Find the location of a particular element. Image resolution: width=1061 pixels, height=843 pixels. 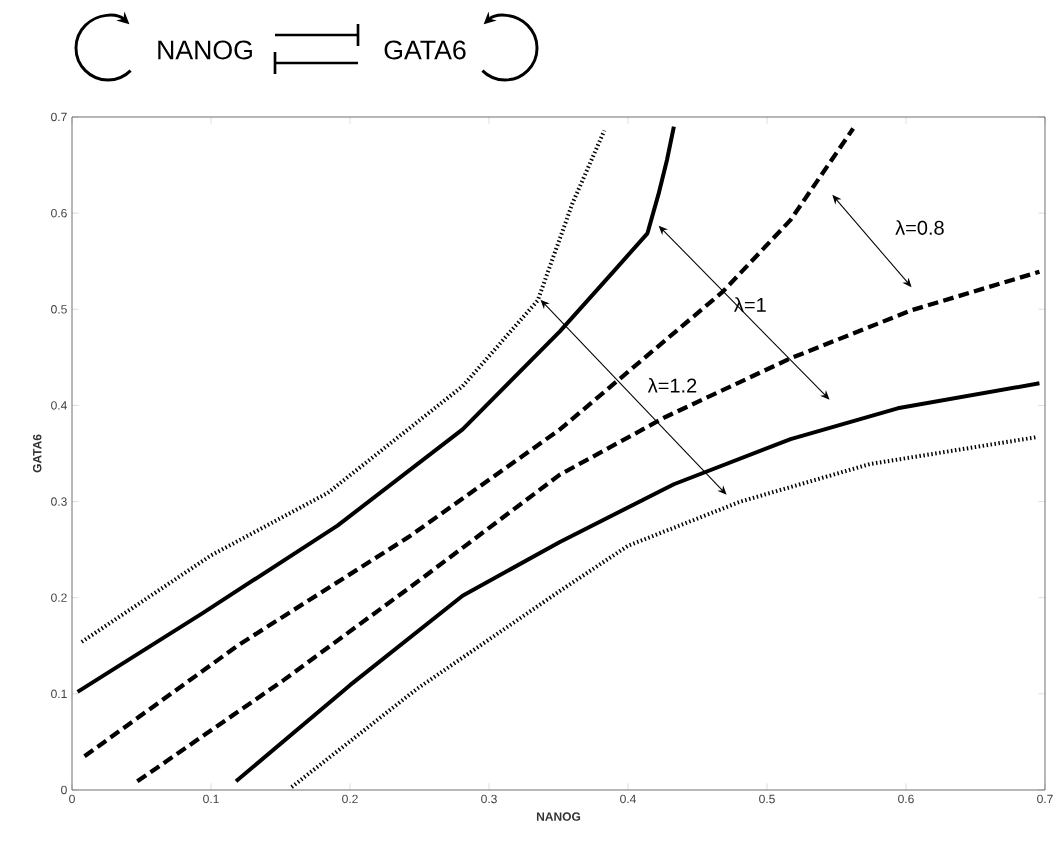

text: NANOG is located at coordinates (205, 50).